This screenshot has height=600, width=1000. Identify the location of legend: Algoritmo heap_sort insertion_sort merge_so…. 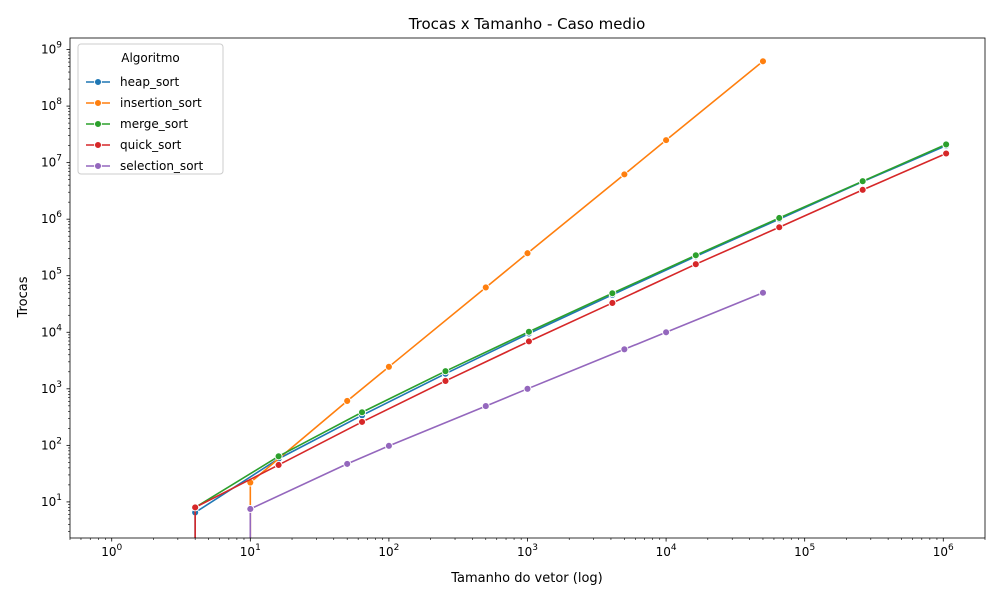
(150, 109).